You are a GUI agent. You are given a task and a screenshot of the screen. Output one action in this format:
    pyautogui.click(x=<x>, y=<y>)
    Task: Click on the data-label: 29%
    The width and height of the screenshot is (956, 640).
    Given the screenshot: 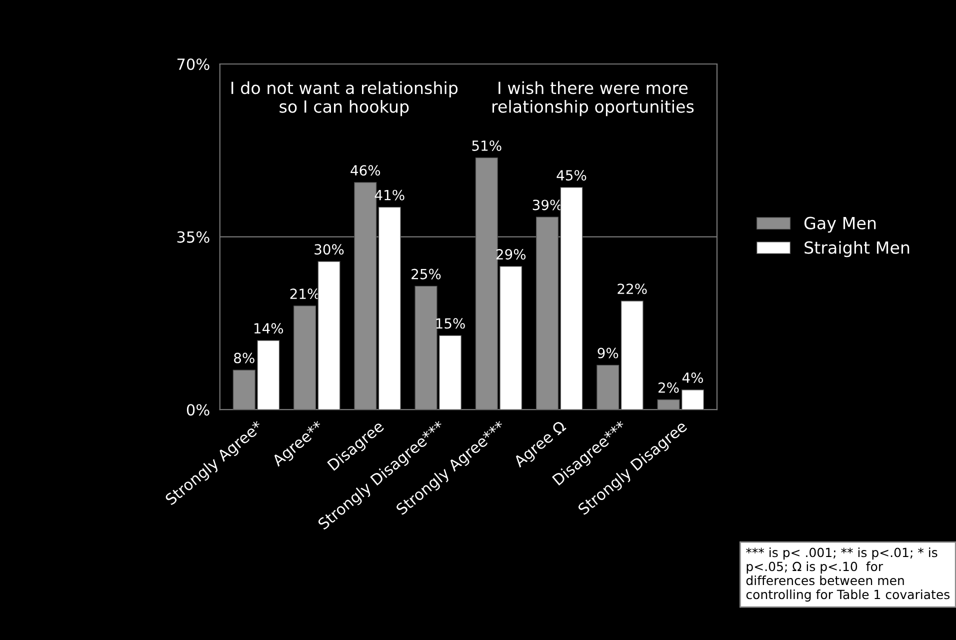 What is the action you would take?
    pyautogui.click(x=511, y=254)
    